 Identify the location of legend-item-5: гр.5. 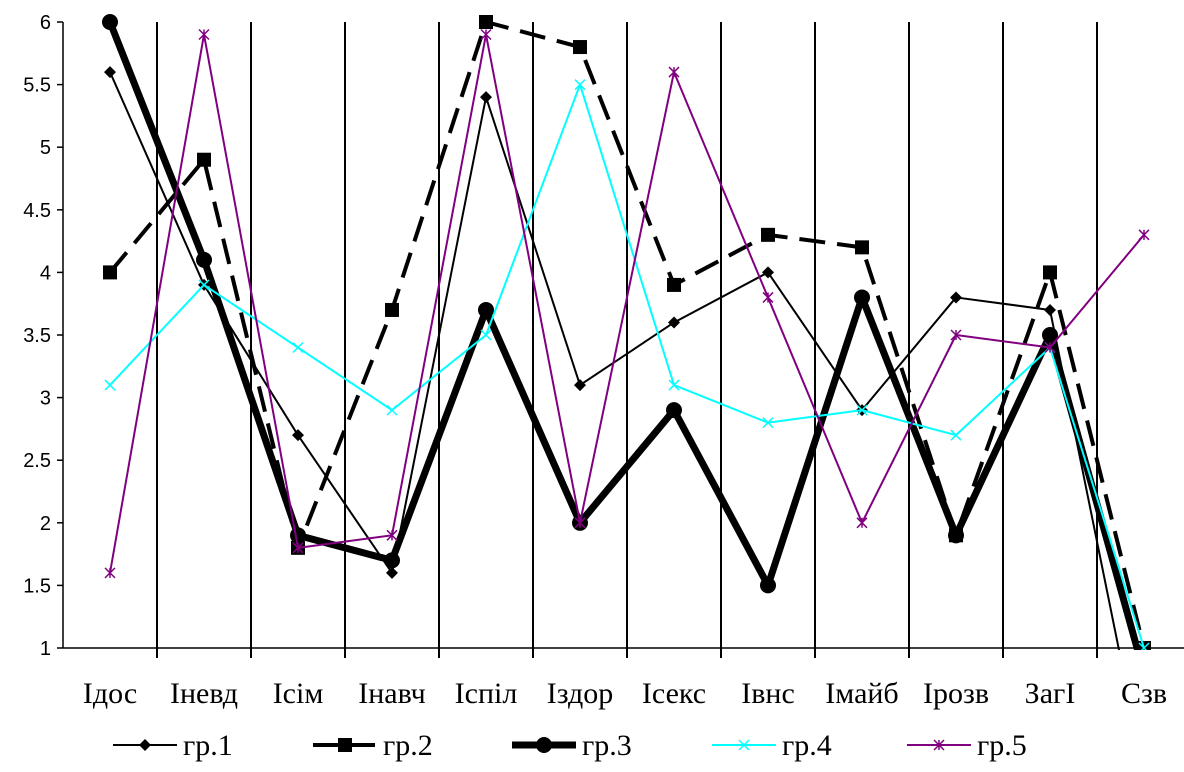
(967, 745).